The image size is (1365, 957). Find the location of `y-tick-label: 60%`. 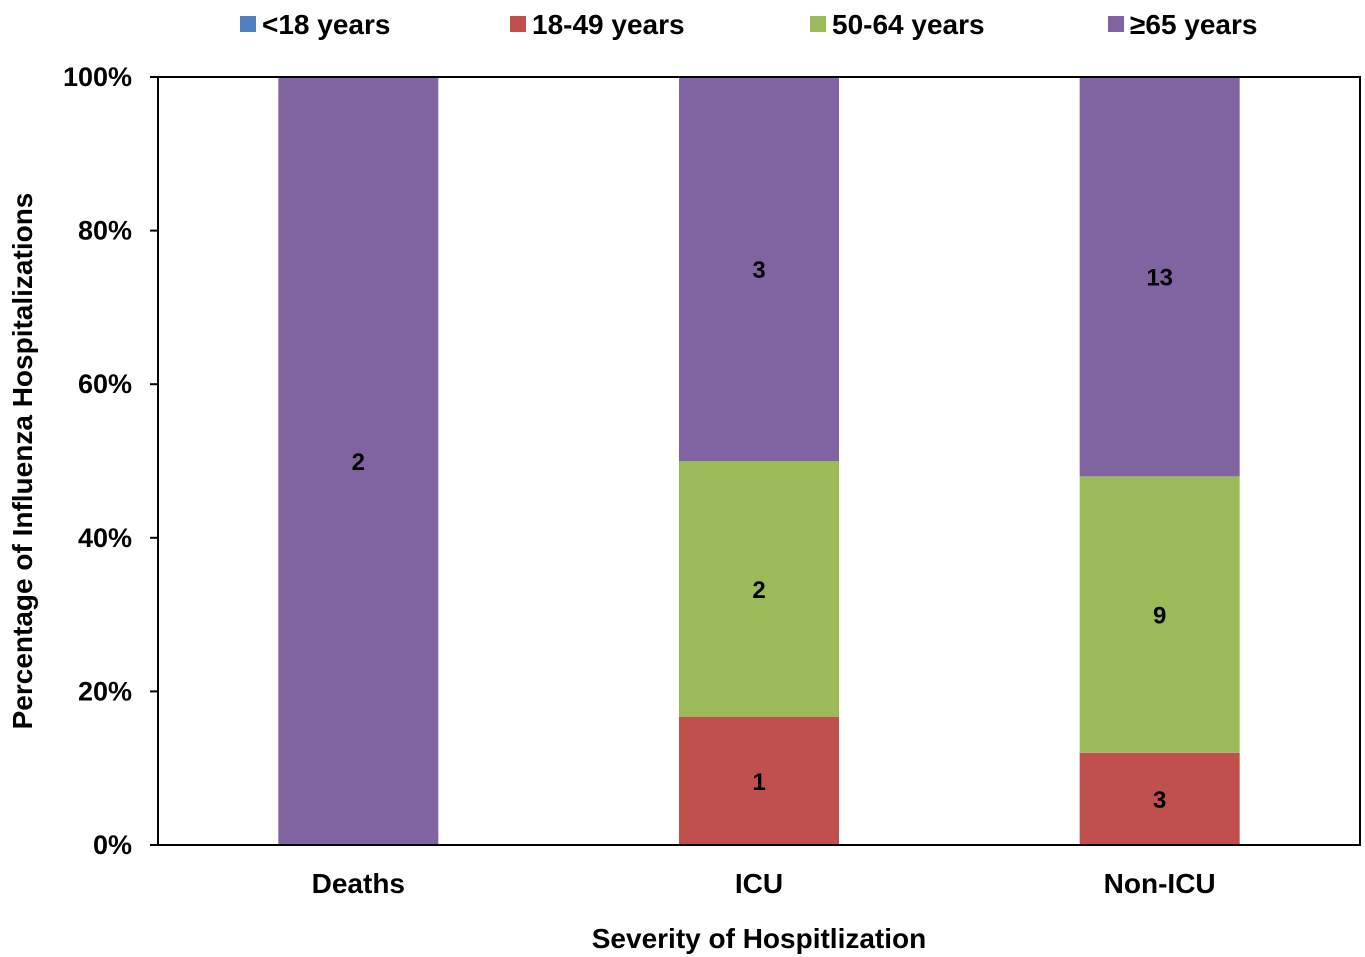

y-tick-label: 60% is located at coordinates (105, 384).